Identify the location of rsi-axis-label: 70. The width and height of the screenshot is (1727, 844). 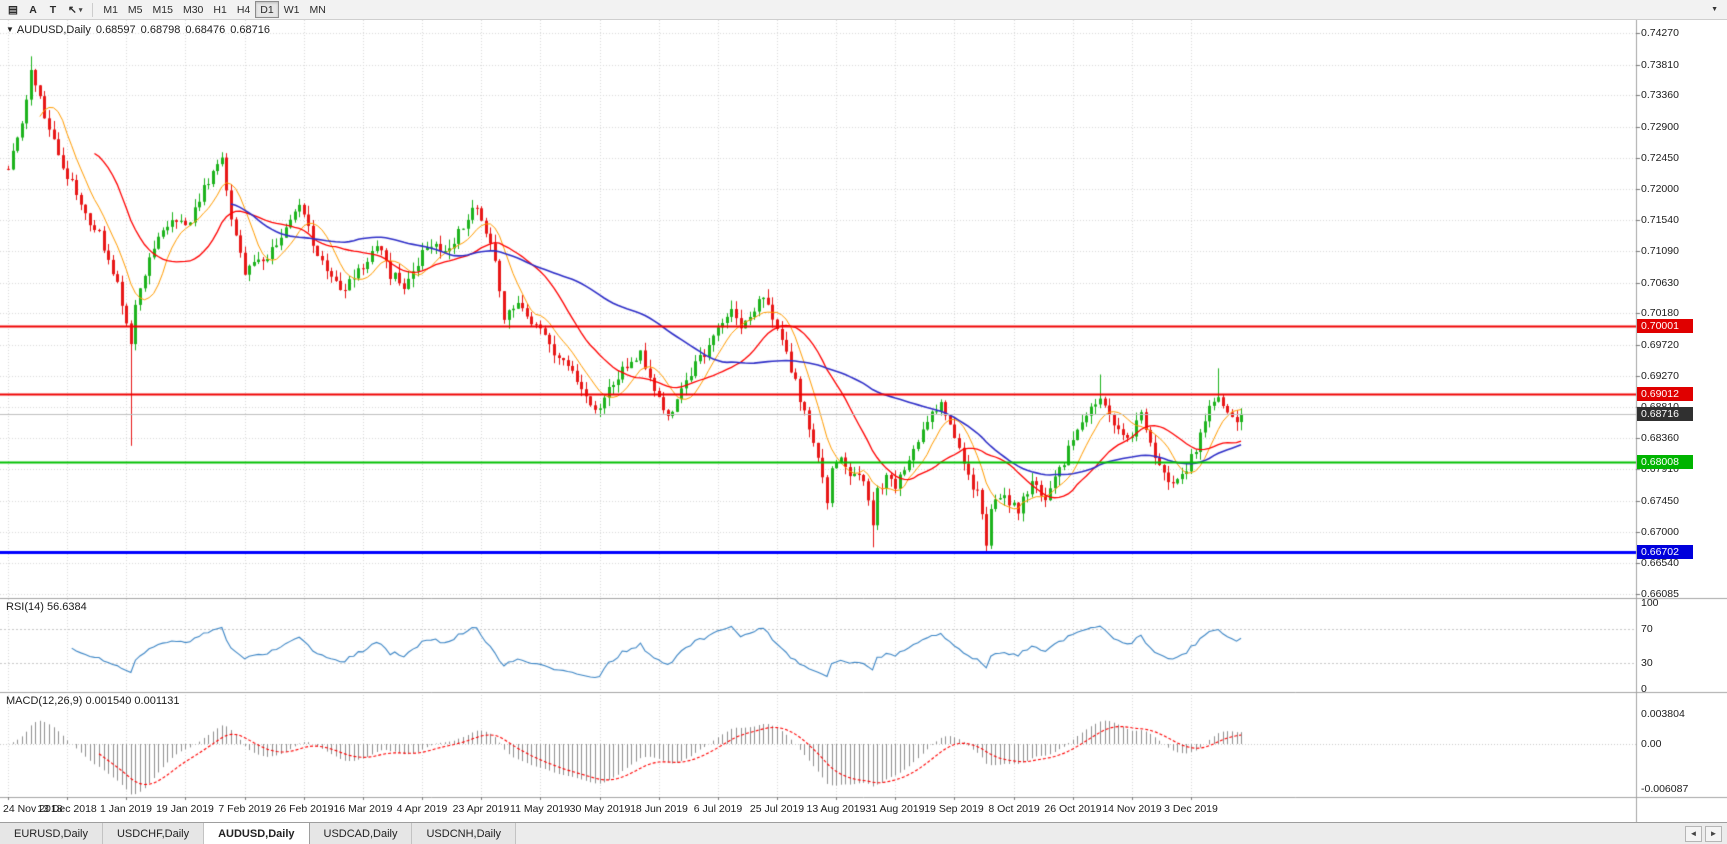
(1647, 629).